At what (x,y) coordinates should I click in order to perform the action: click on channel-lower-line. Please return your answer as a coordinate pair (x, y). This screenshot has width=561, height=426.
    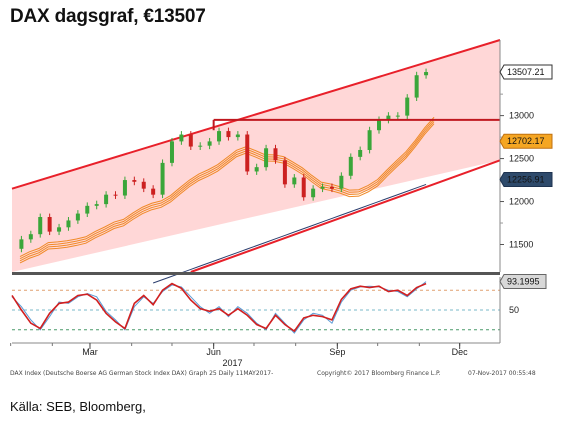
    Looking at the image, I should click on (345, 216).